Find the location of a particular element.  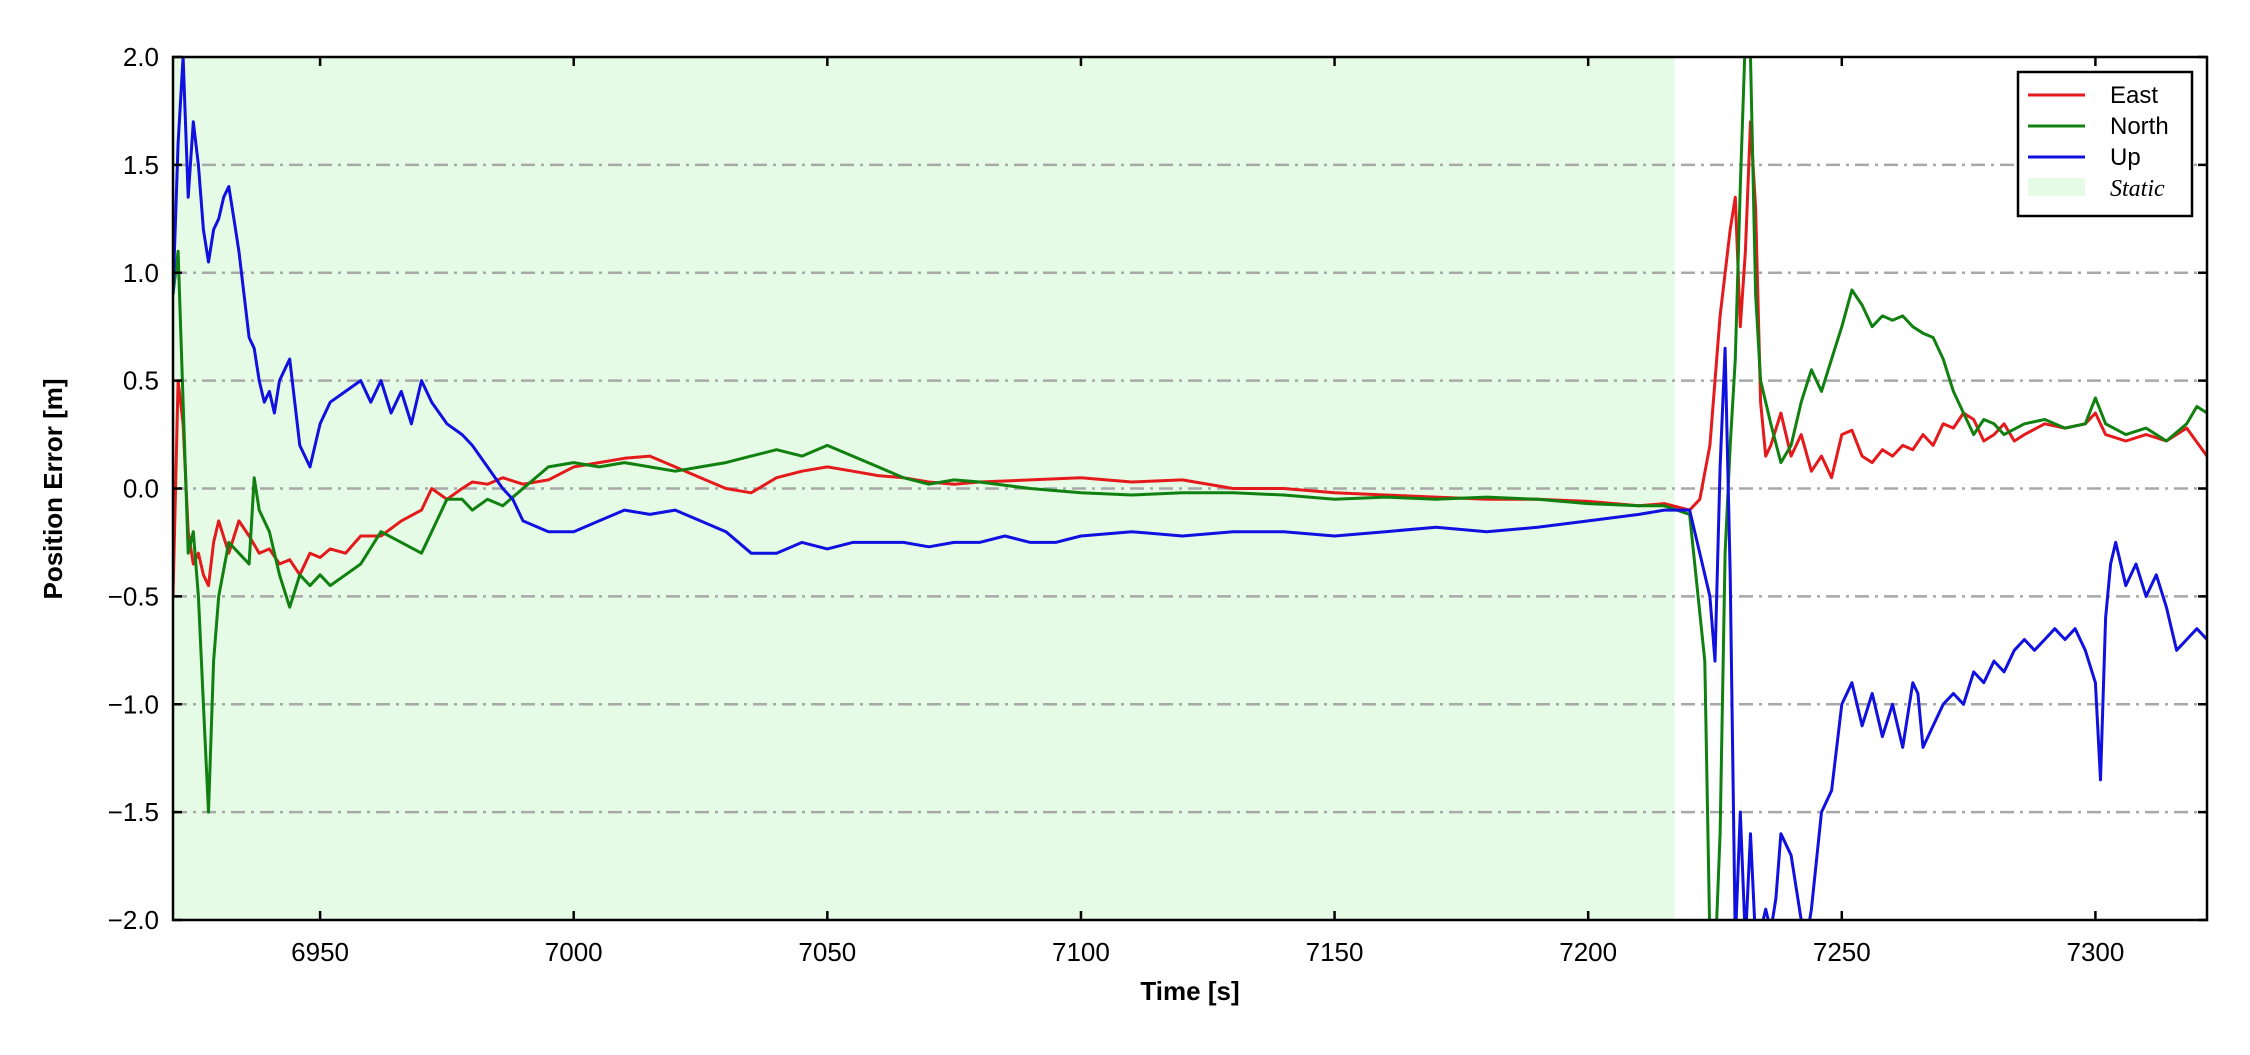

y-tick-label: 0.5 is located at coordinates (141, 381).